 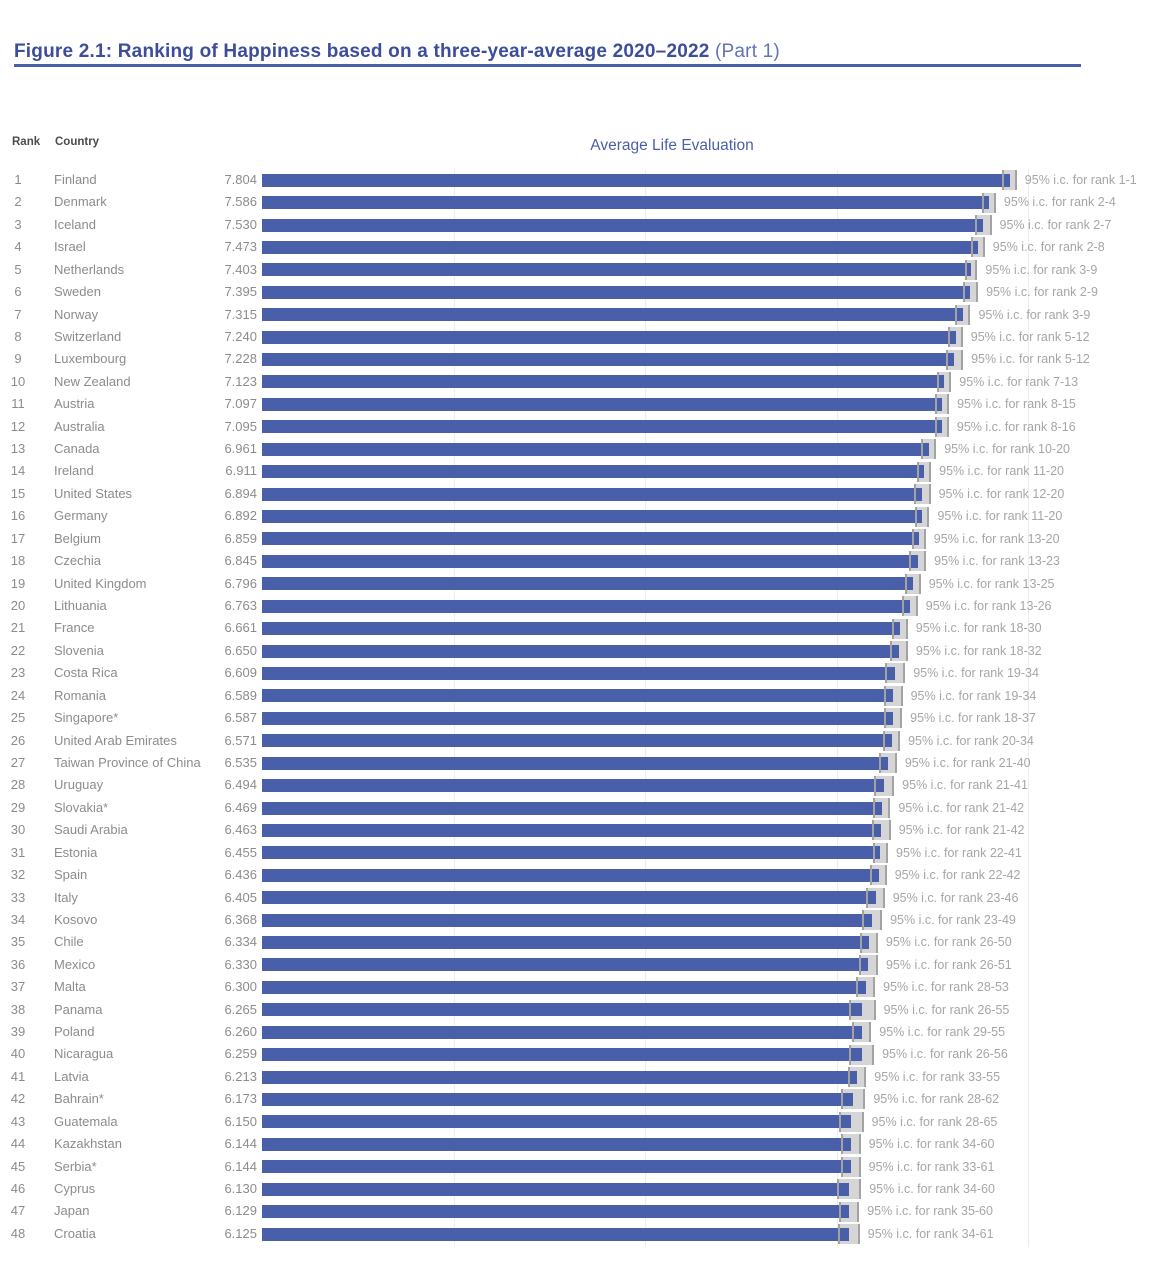 I want to click on value-cell: 7.530, so click(x=240, y=224).